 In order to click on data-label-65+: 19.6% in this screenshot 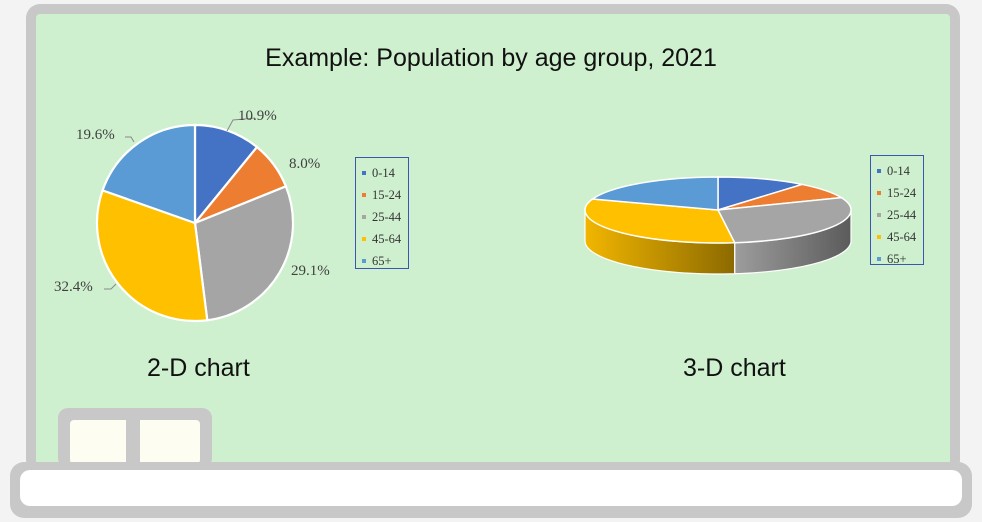, I will do `click(95, 135)`.